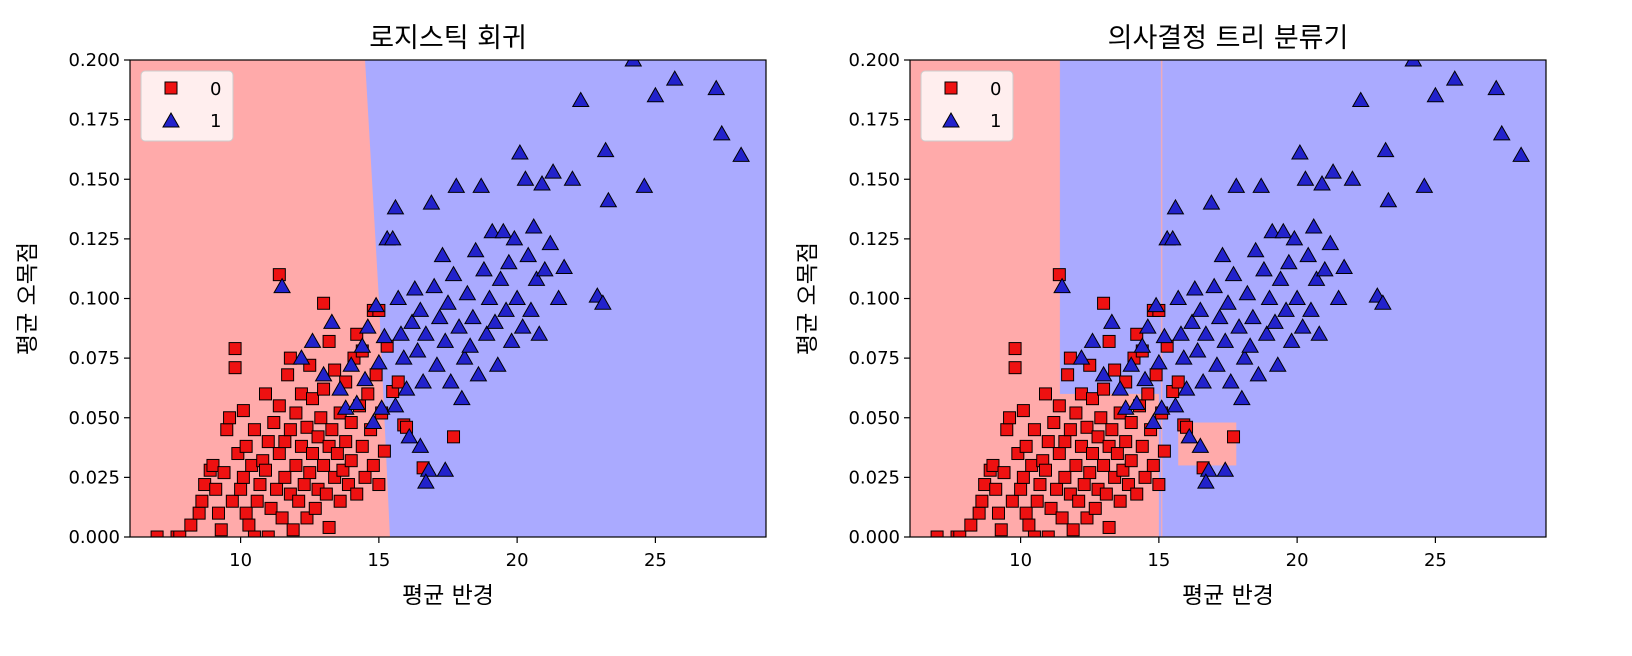 This screenshot has height=656, width=1632. I want to click on legend-marker-square, so click(951, 88).